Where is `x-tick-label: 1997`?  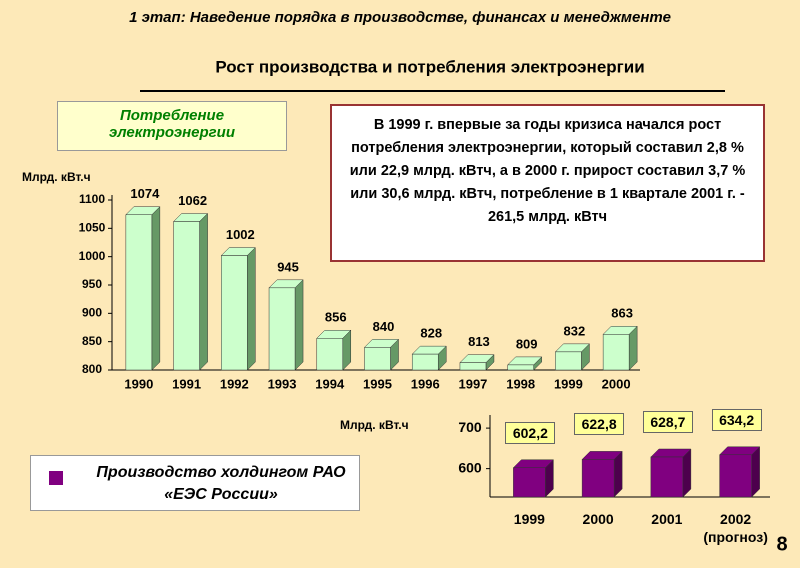 x-tick-label: 1997 is located at coordinates (472, 383).